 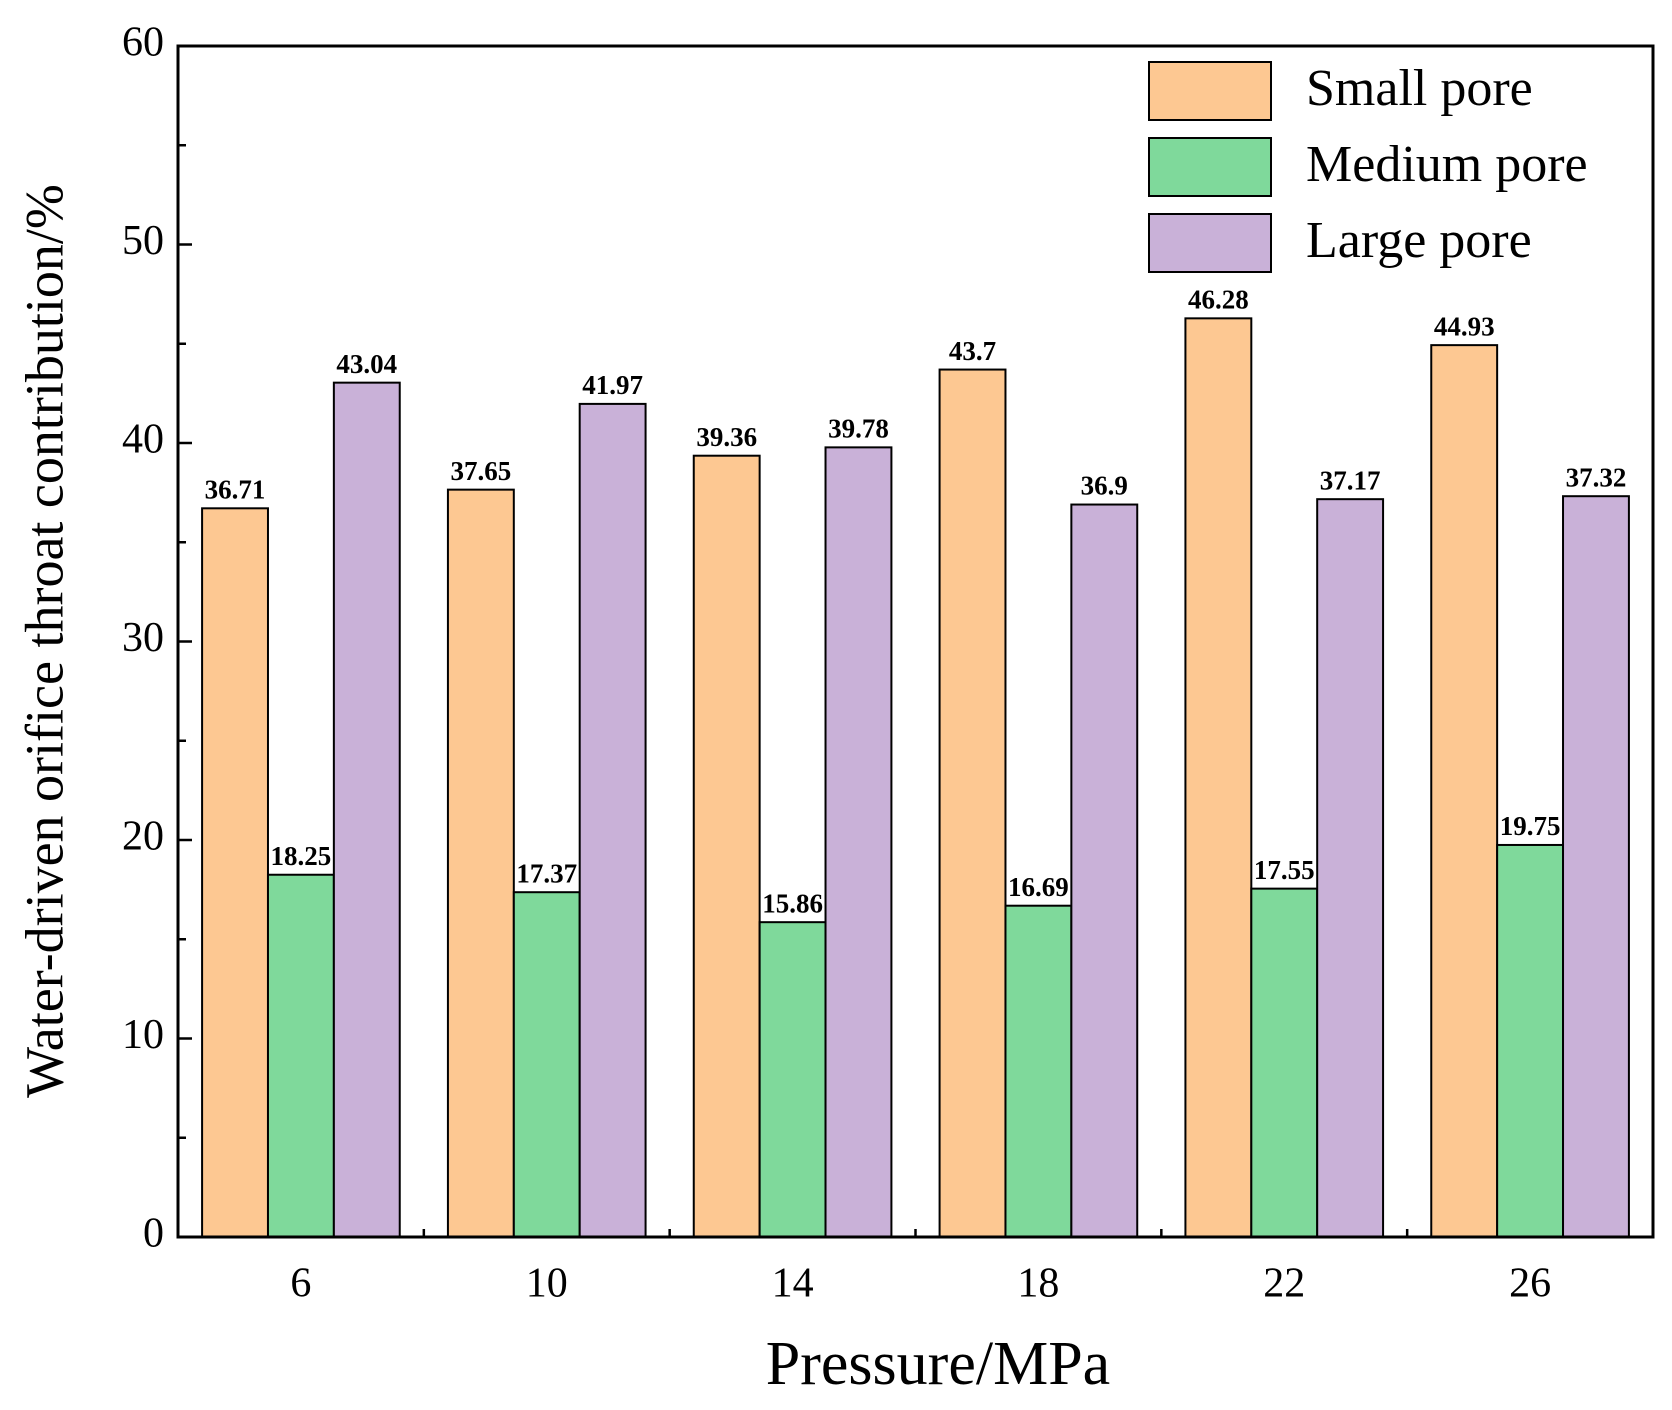 I want to click on data-label: 36.71, so click(x=235, y=490).